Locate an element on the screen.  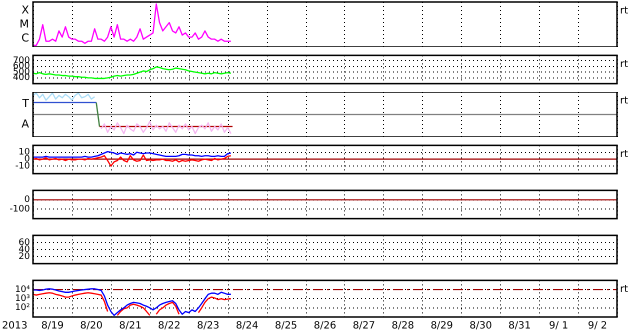
x-tick-label: 8/21 is located at coordinates (130, 326).